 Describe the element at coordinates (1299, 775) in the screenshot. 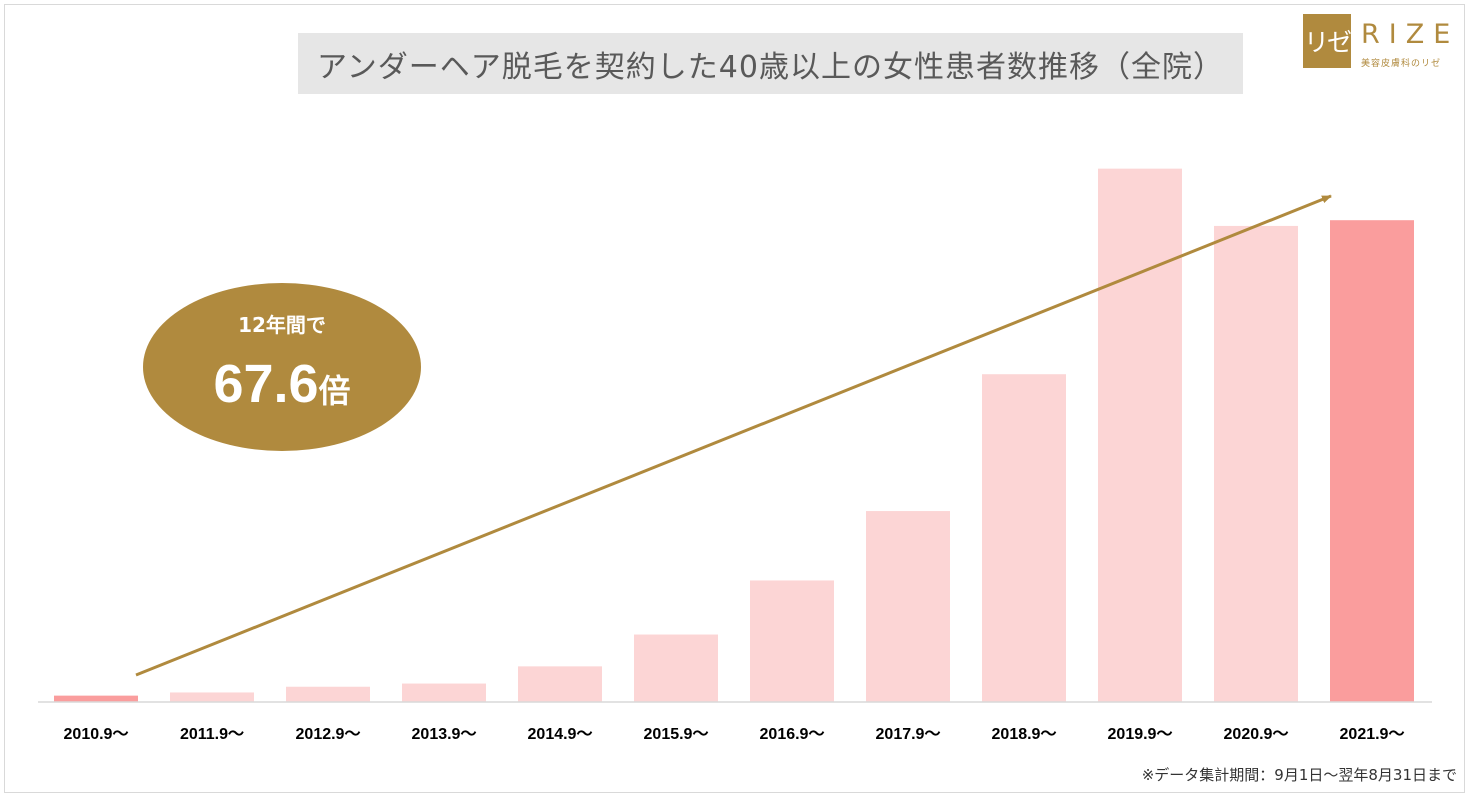

I see `footnote: ※データ集計期間：9月1日～翌年8月31日まで` at that location.